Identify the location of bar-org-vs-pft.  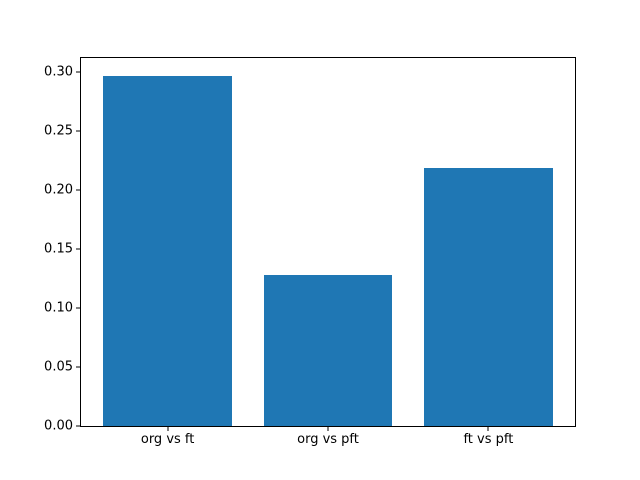
(328, 350).